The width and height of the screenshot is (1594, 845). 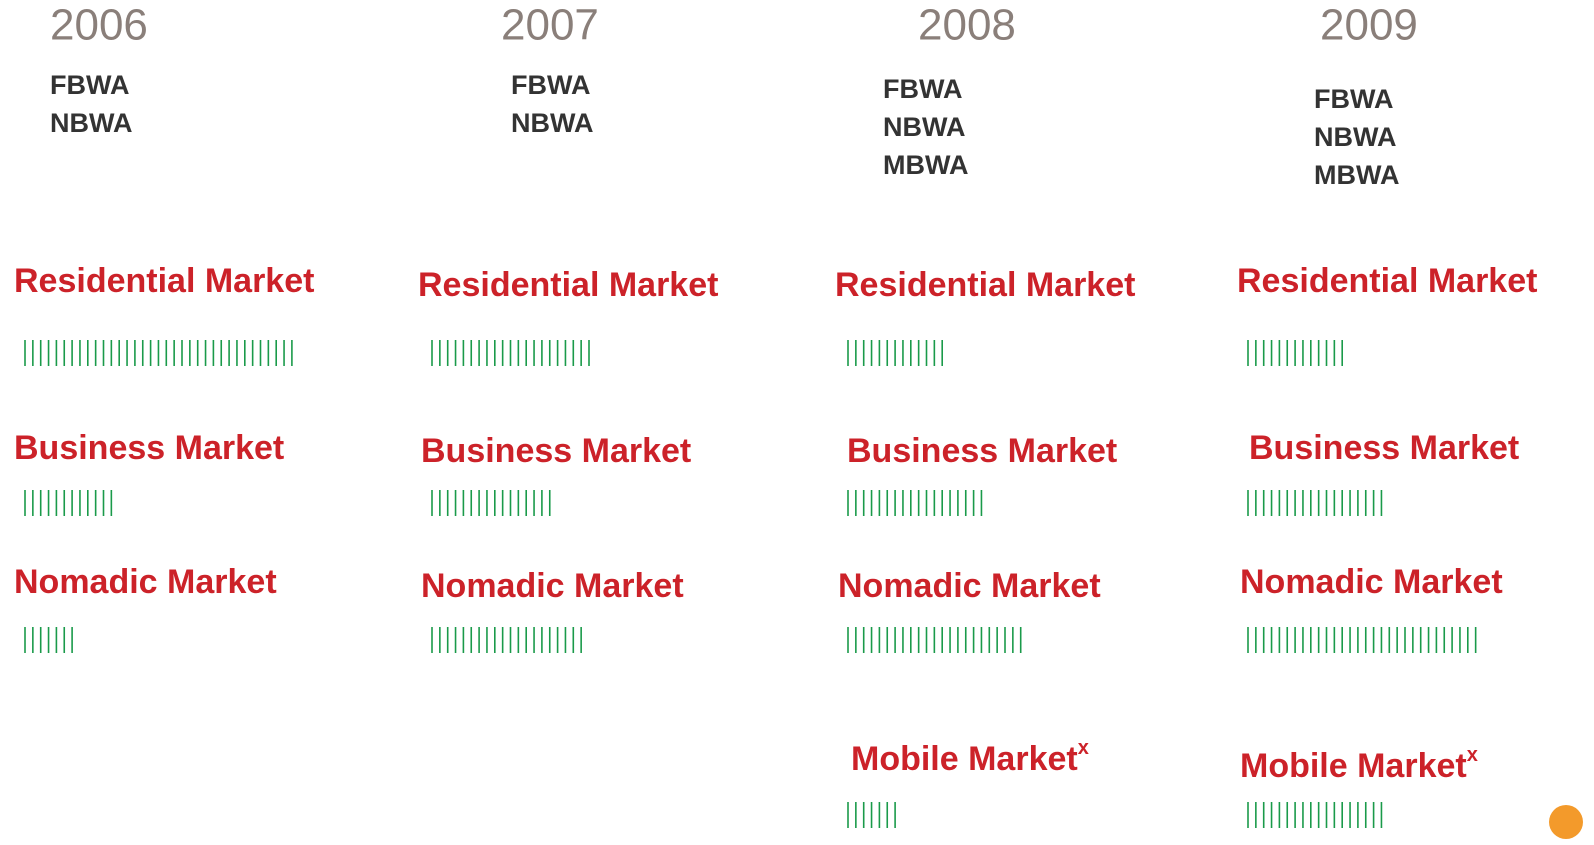 What do you see at coordinates (1566, 822) in the screenshot?
I see `decor-dot` at bounding box center [1566, 822].